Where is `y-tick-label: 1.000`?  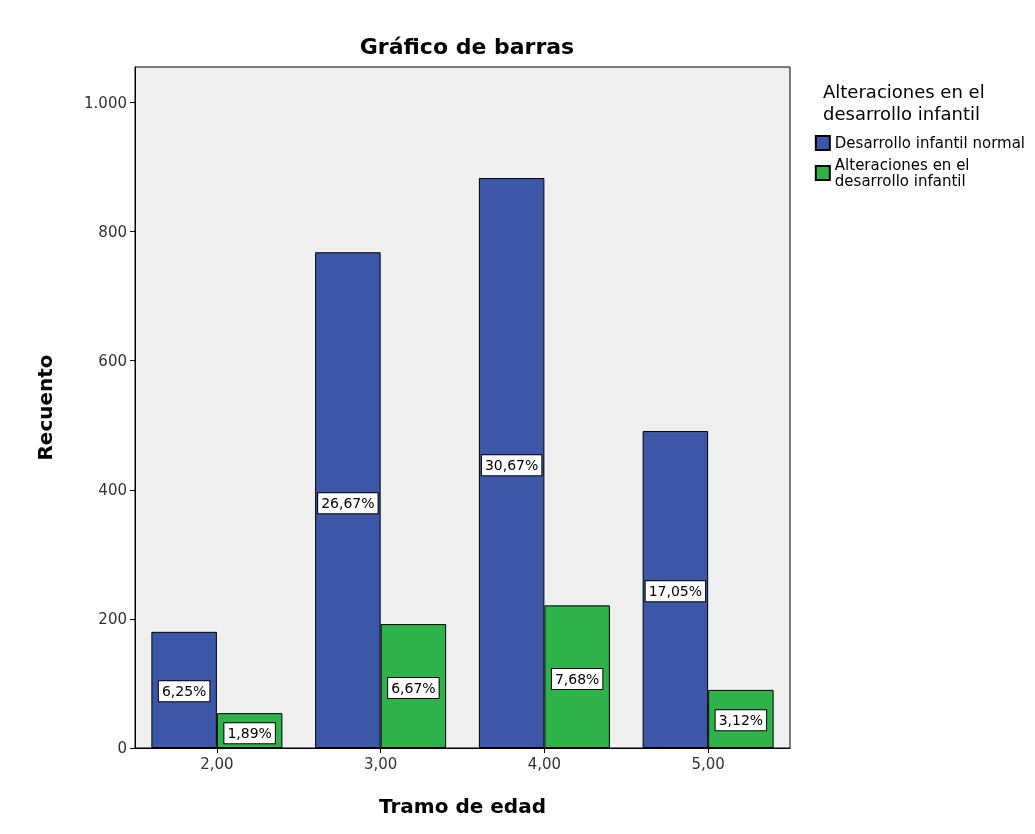
y-tick-label: 1.000 is located at coordinates (105, 102).